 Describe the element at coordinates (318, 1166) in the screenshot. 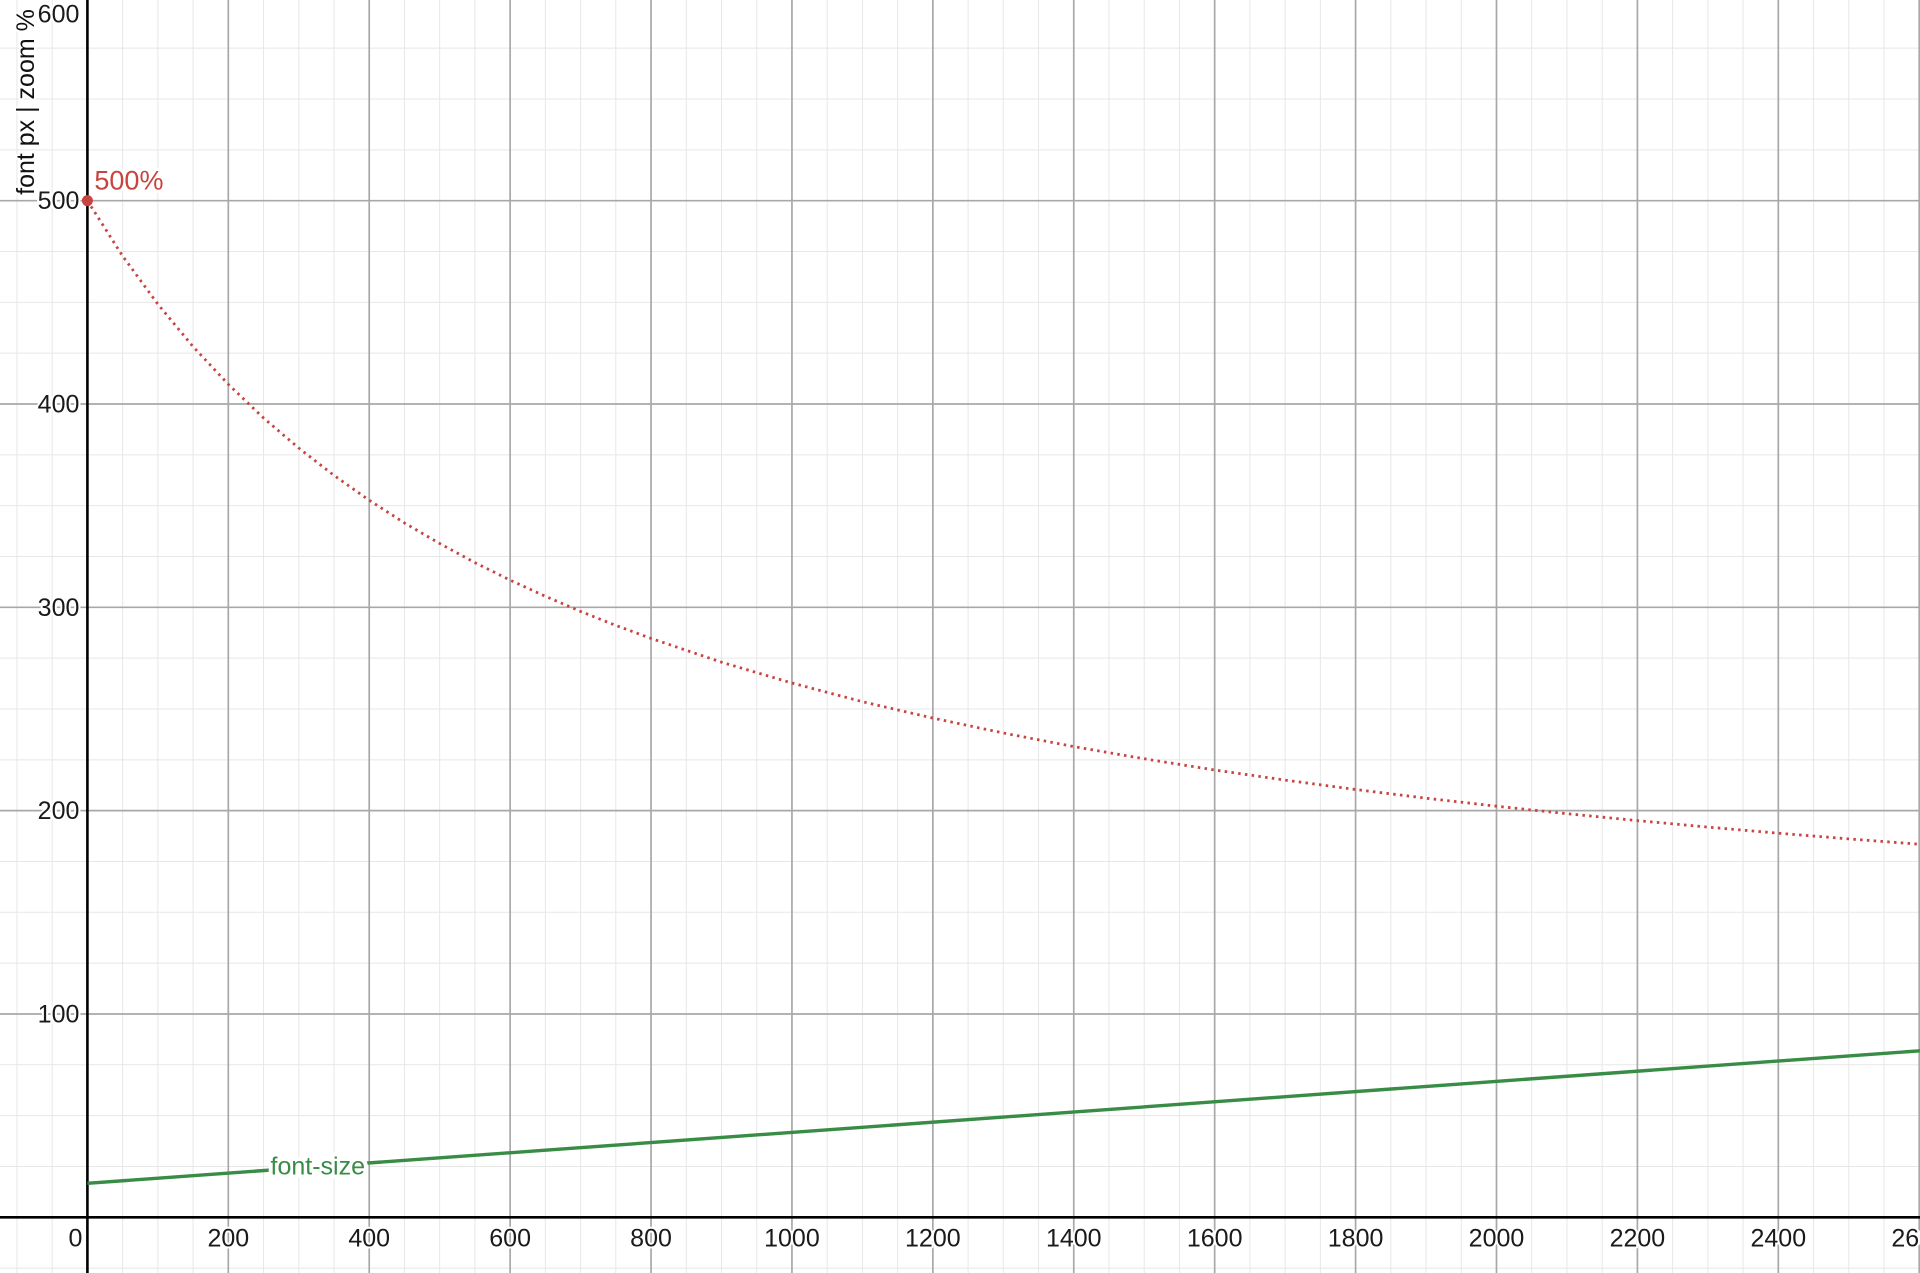

I see `font-size-series-label: font-size` at that location.